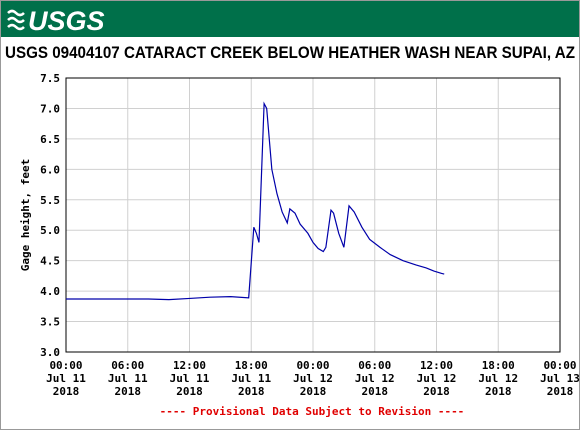  What do you see at coordinates (290, 19) in the screenshot?
I see `header-band` at bounding box center [290, 19].